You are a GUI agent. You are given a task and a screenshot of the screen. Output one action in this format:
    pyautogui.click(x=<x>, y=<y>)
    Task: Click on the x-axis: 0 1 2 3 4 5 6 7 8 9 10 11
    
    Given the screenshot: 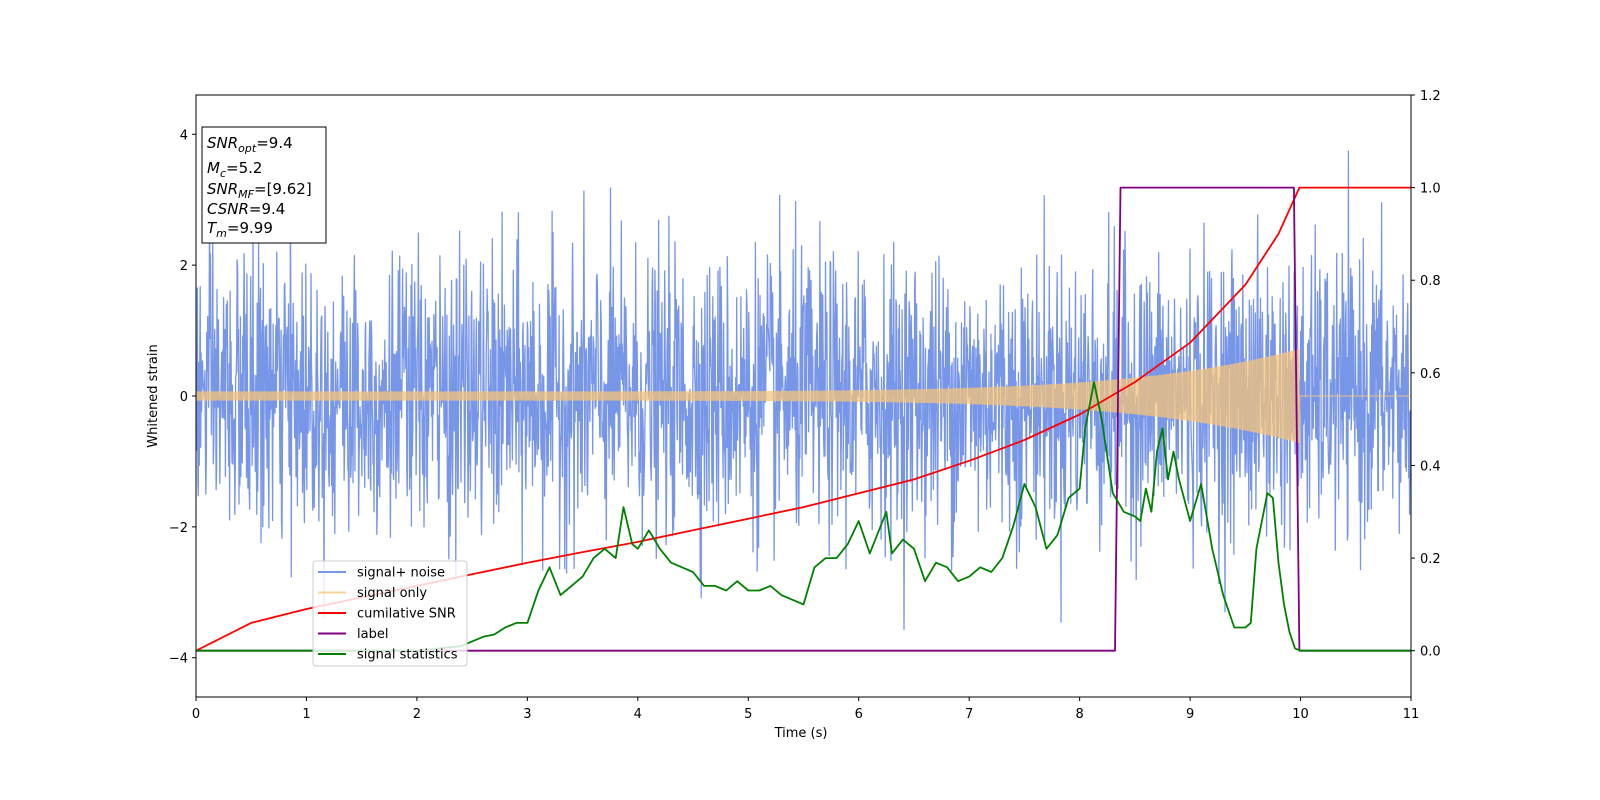 What is the action you would take?
    pyautogui.click(x=805, y=709)
    